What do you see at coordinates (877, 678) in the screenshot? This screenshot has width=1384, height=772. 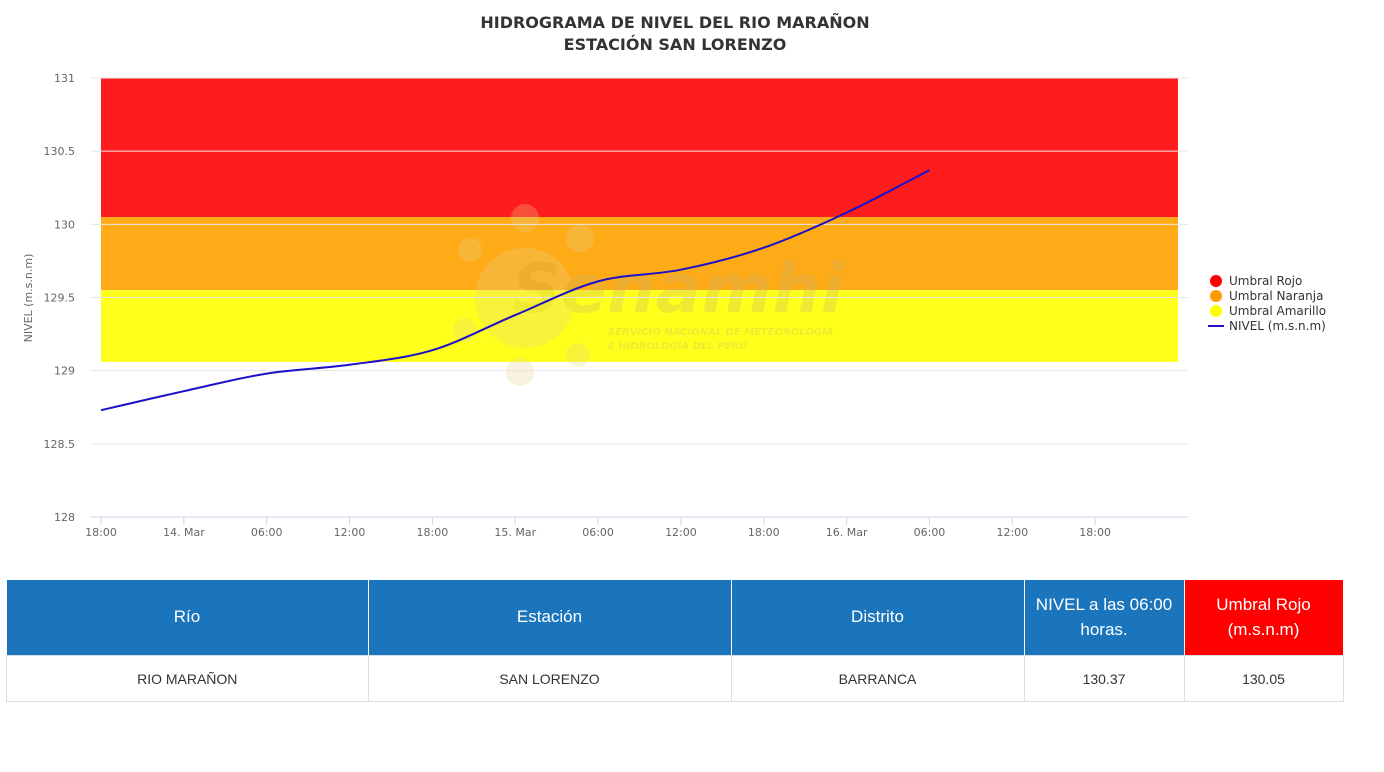 I see `cell-distrito: BARRANCA` at bounding box center [877, 678].